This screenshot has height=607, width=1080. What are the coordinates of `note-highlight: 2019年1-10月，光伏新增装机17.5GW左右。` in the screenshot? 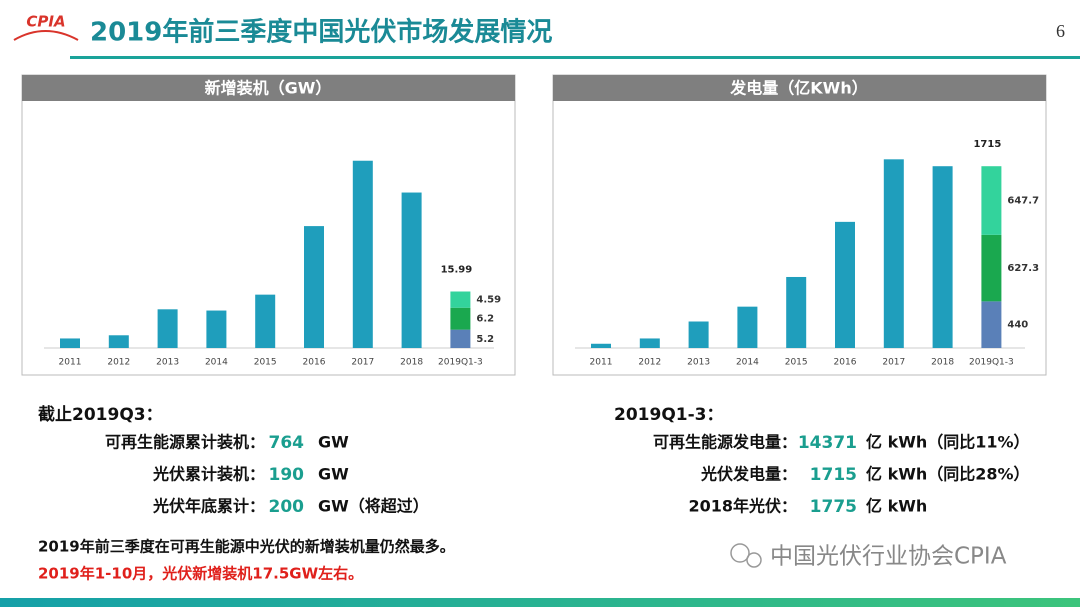 It's located at (200, 574).